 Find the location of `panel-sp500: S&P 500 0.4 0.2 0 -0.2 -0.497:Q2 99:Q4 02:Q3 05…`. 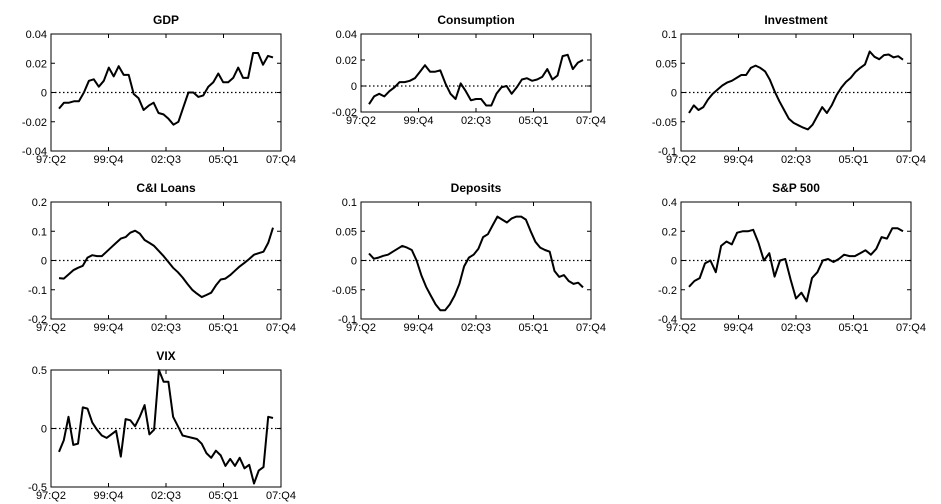

panel-sp500: S&P 500 0.4 0.2 0 -0.2 -0.497:Q2 99:Q4 02:Q3 05… is located at coordinates (792, 257).